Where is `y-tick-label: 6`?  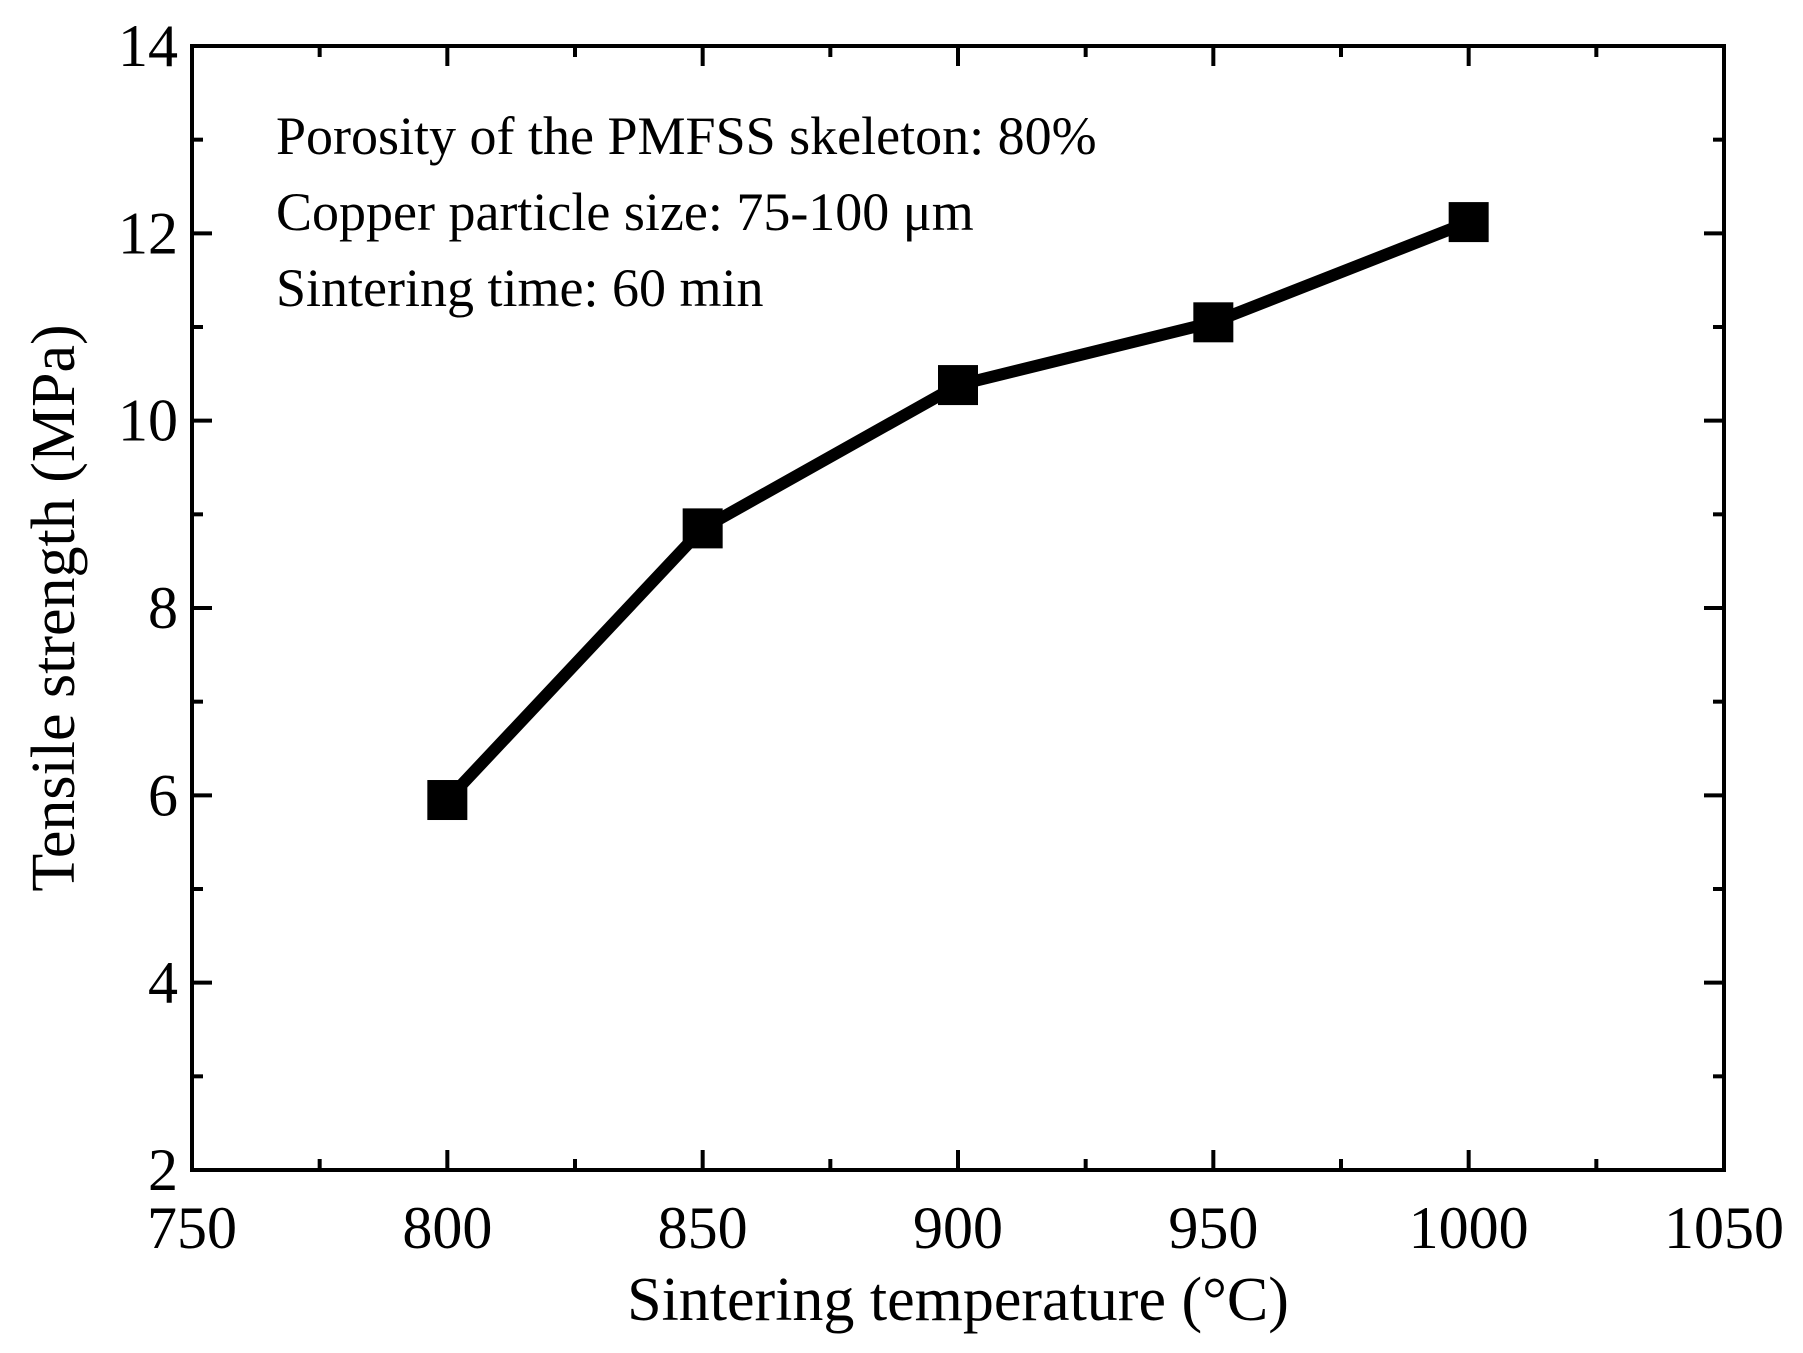 y-tick-label: 6 is located at coordinates (163, 795).